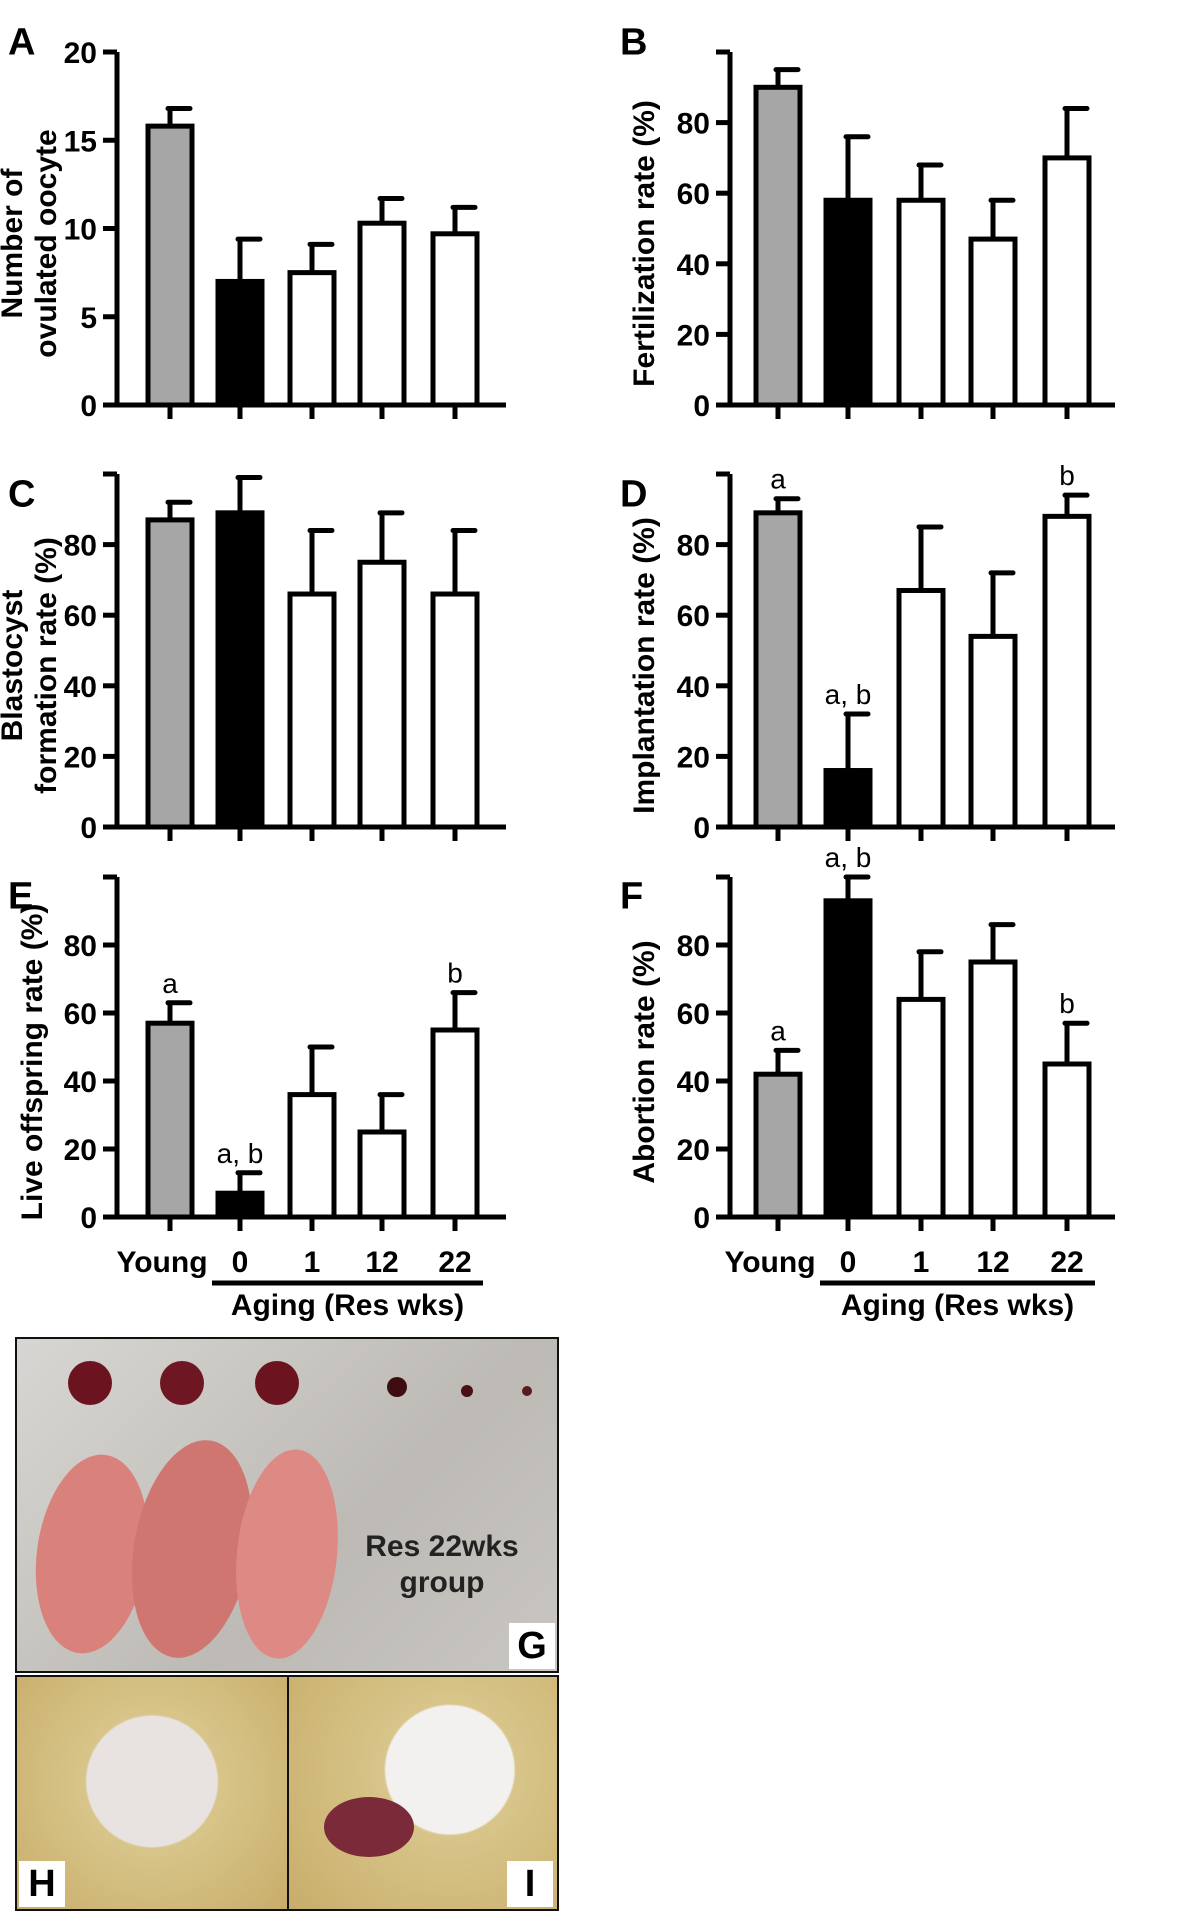 The image size is (1200, 1924). I want to click on photo-caption: Res 22wks group, so click(442, 1564).